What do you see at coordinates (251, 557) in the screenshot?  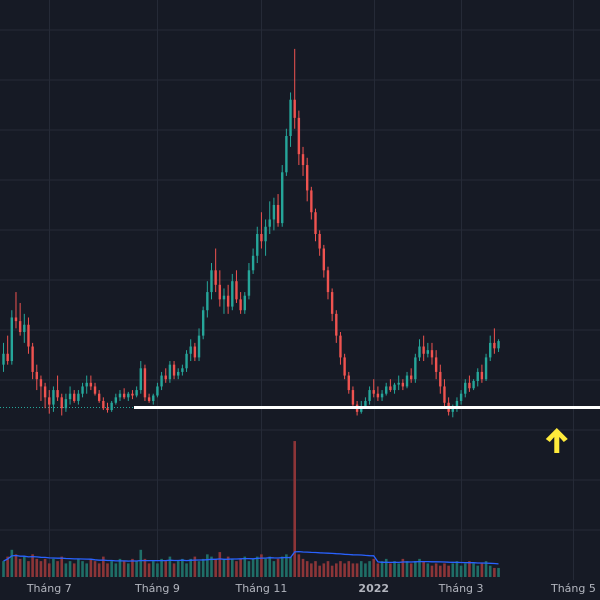 I see `volume-moving-average-line` at bounding box center [251, 557].